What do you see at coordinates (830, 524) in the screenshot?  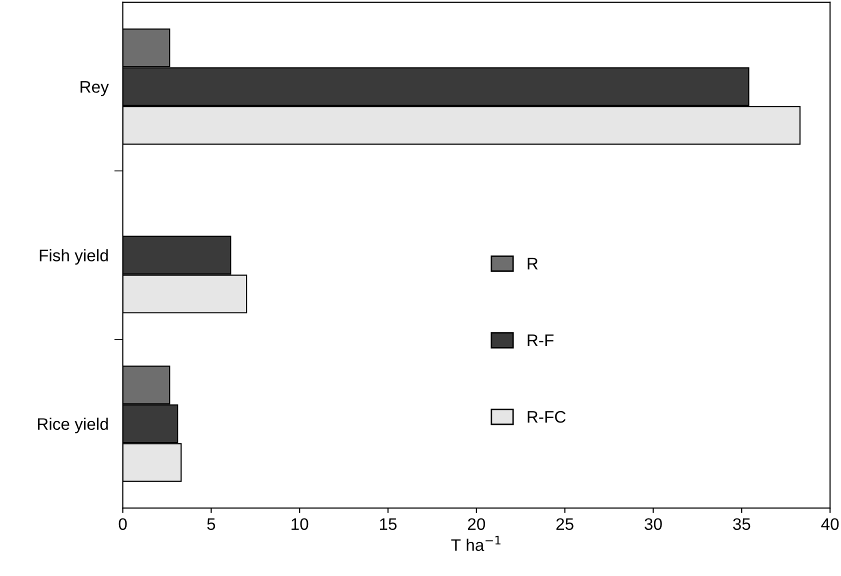 I see `x-tick-label: 40` at bounding box center [830, 524].